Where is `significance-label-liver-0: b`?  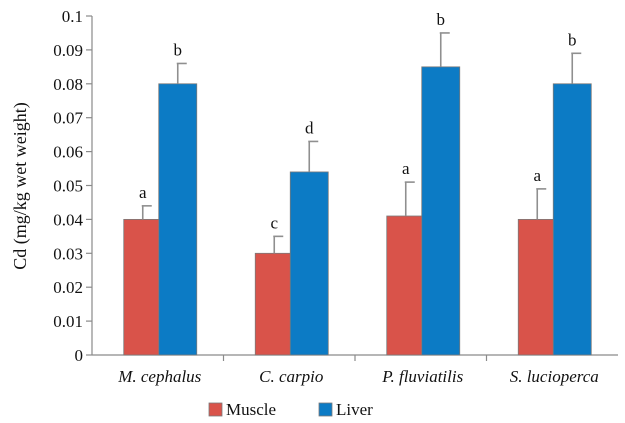 significance-label-liver-0: b is located at coordinates (178, 49).